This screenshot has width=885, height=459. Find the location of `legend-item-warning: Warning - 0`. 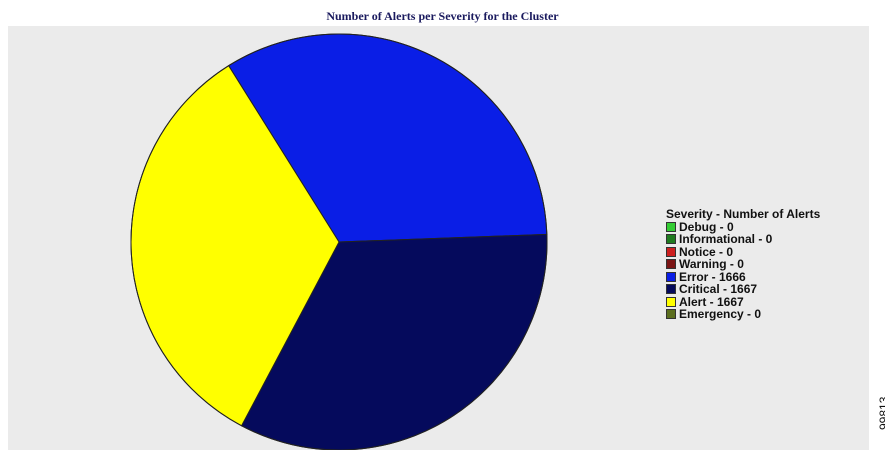

legend-item-warning: Warning - 0 is located at coordinates (743, 264).